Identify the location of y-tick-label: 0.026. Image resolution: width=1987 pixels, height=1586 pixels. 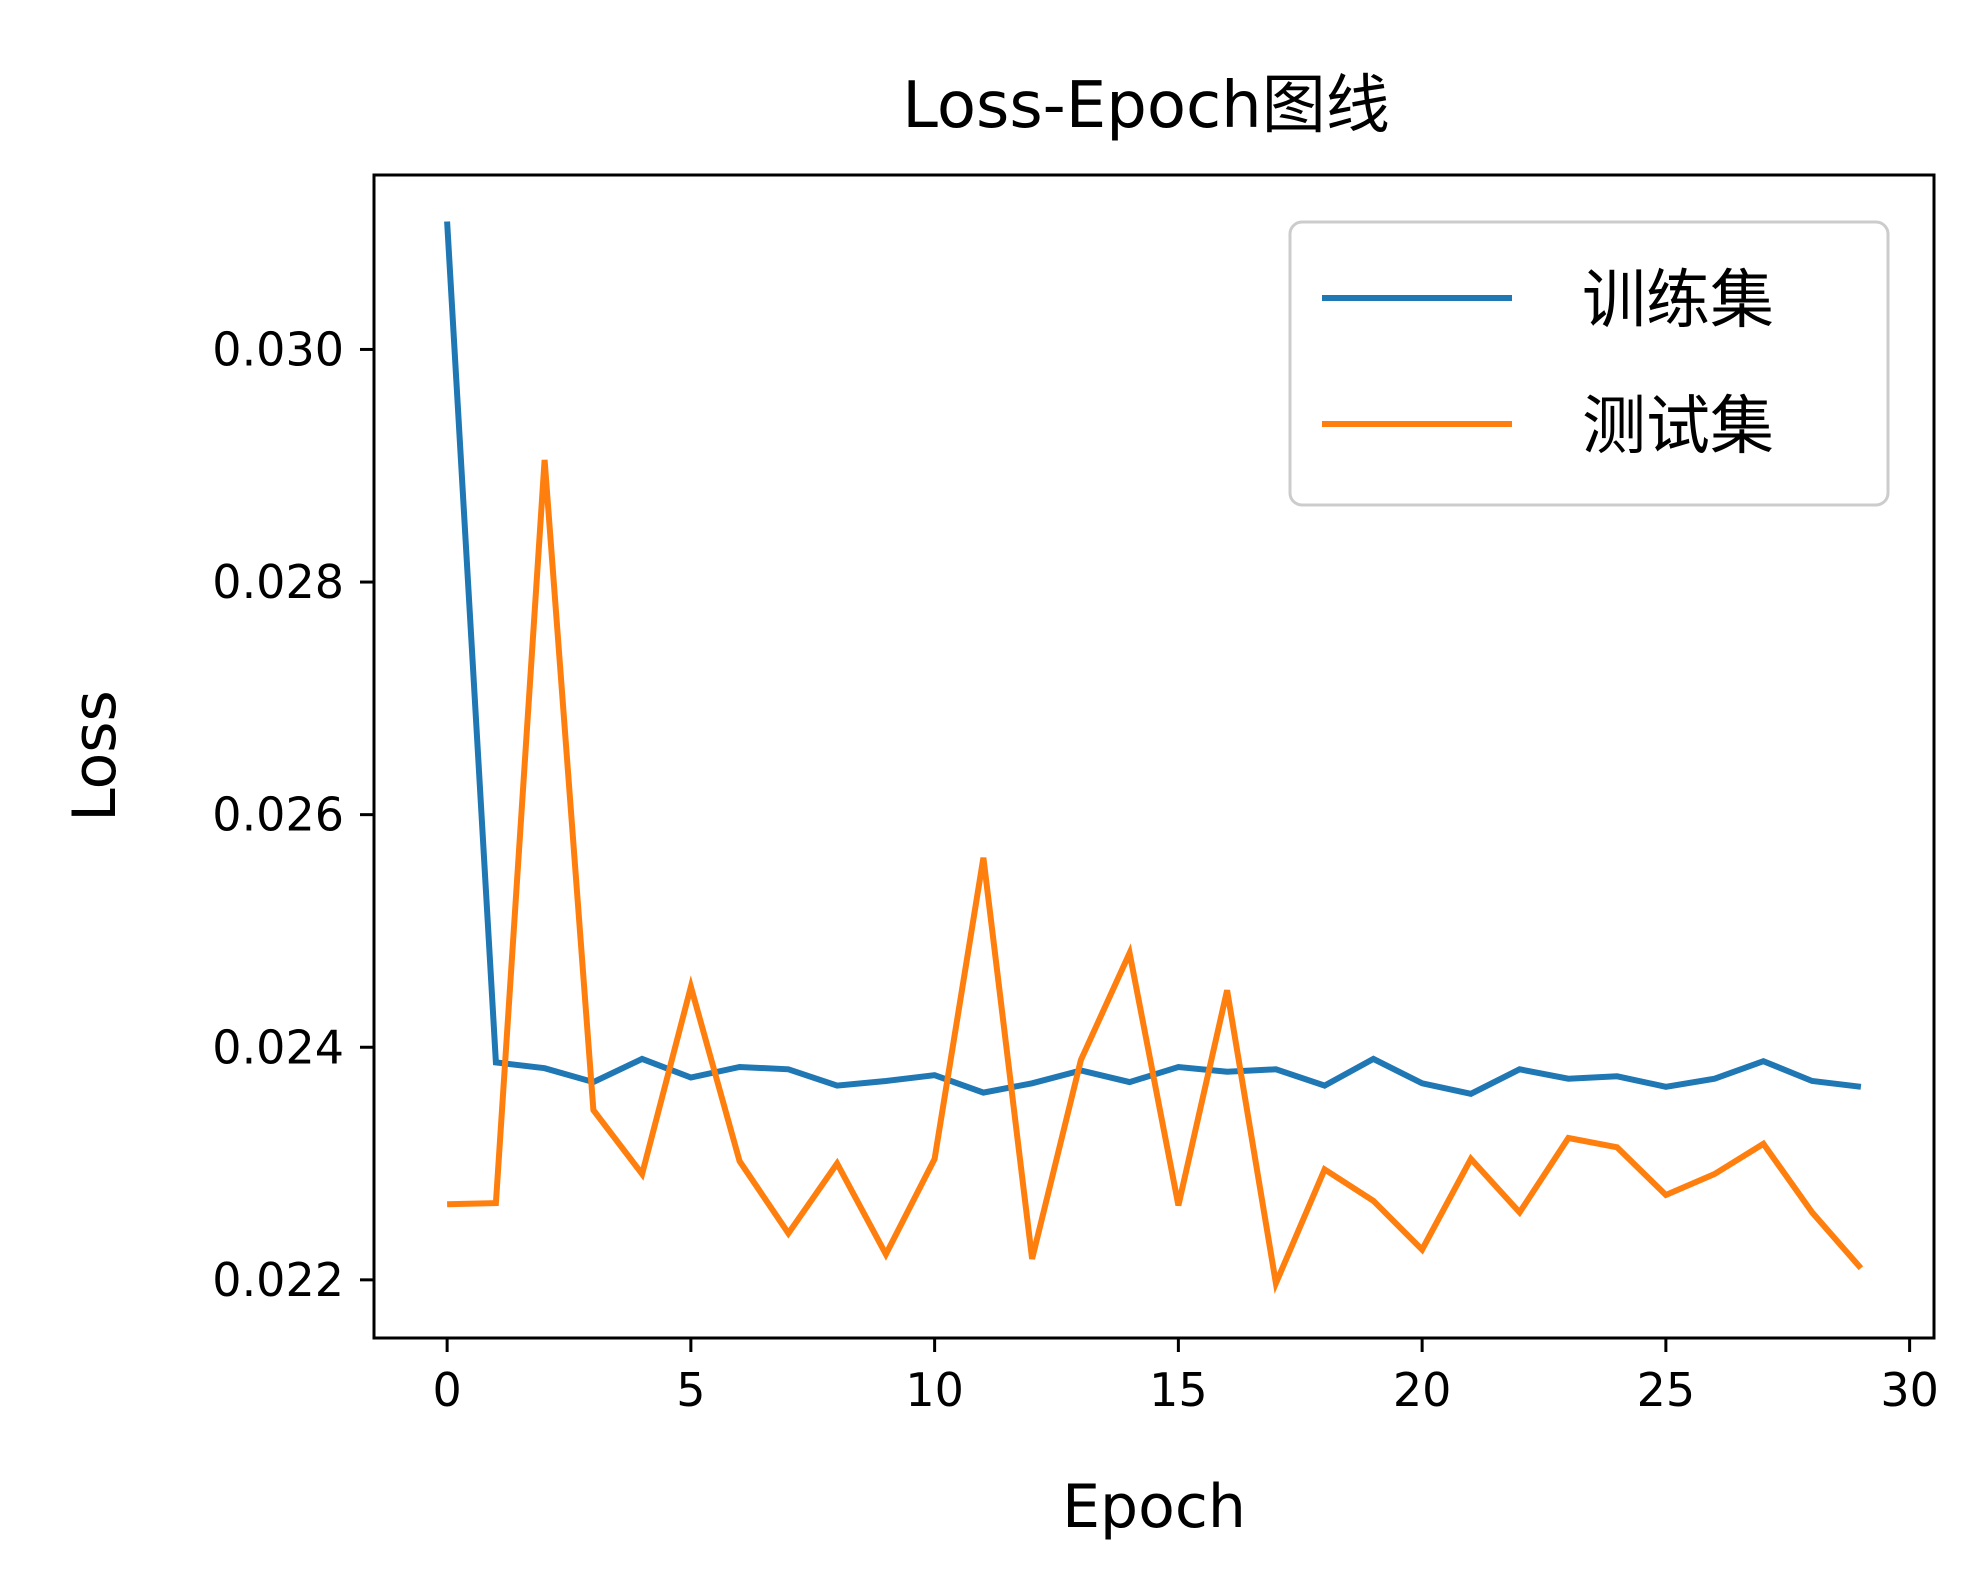
(278, 815).